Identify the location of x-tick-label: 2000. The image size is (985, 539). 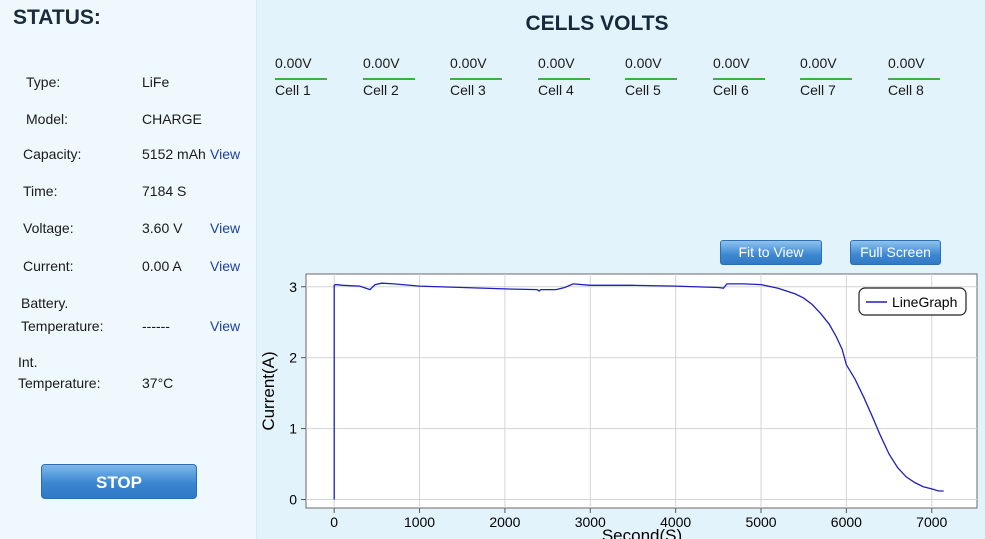
(504, 522).